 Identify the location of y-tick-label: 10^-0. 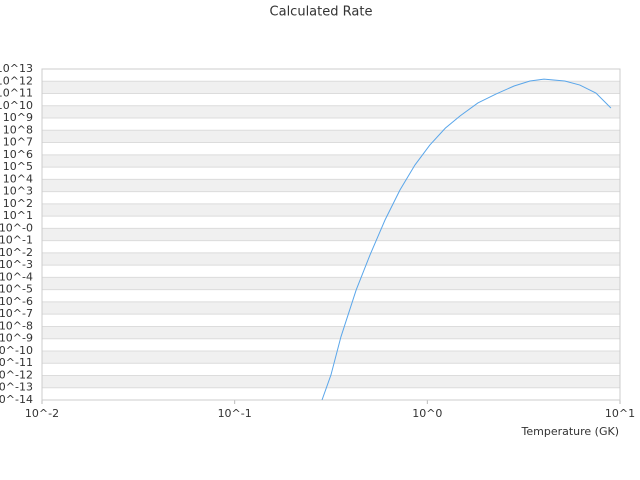
(16, 227).